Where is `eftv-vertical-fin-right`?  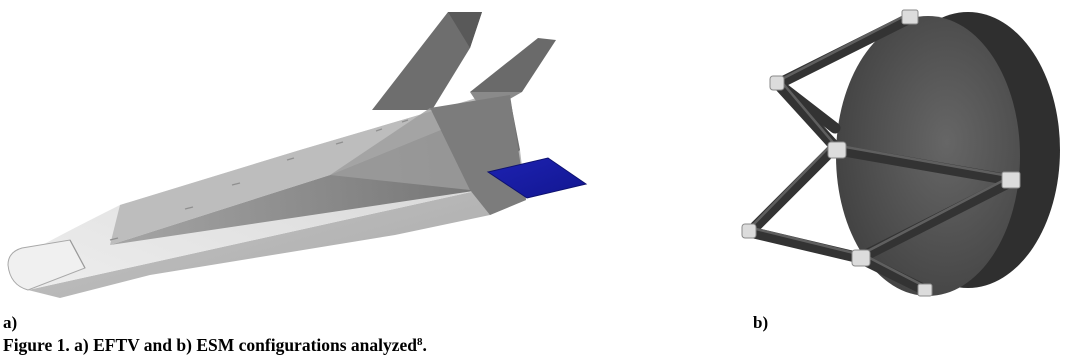
eftv-vertical-fin-right is located at coordinates (513, 65).